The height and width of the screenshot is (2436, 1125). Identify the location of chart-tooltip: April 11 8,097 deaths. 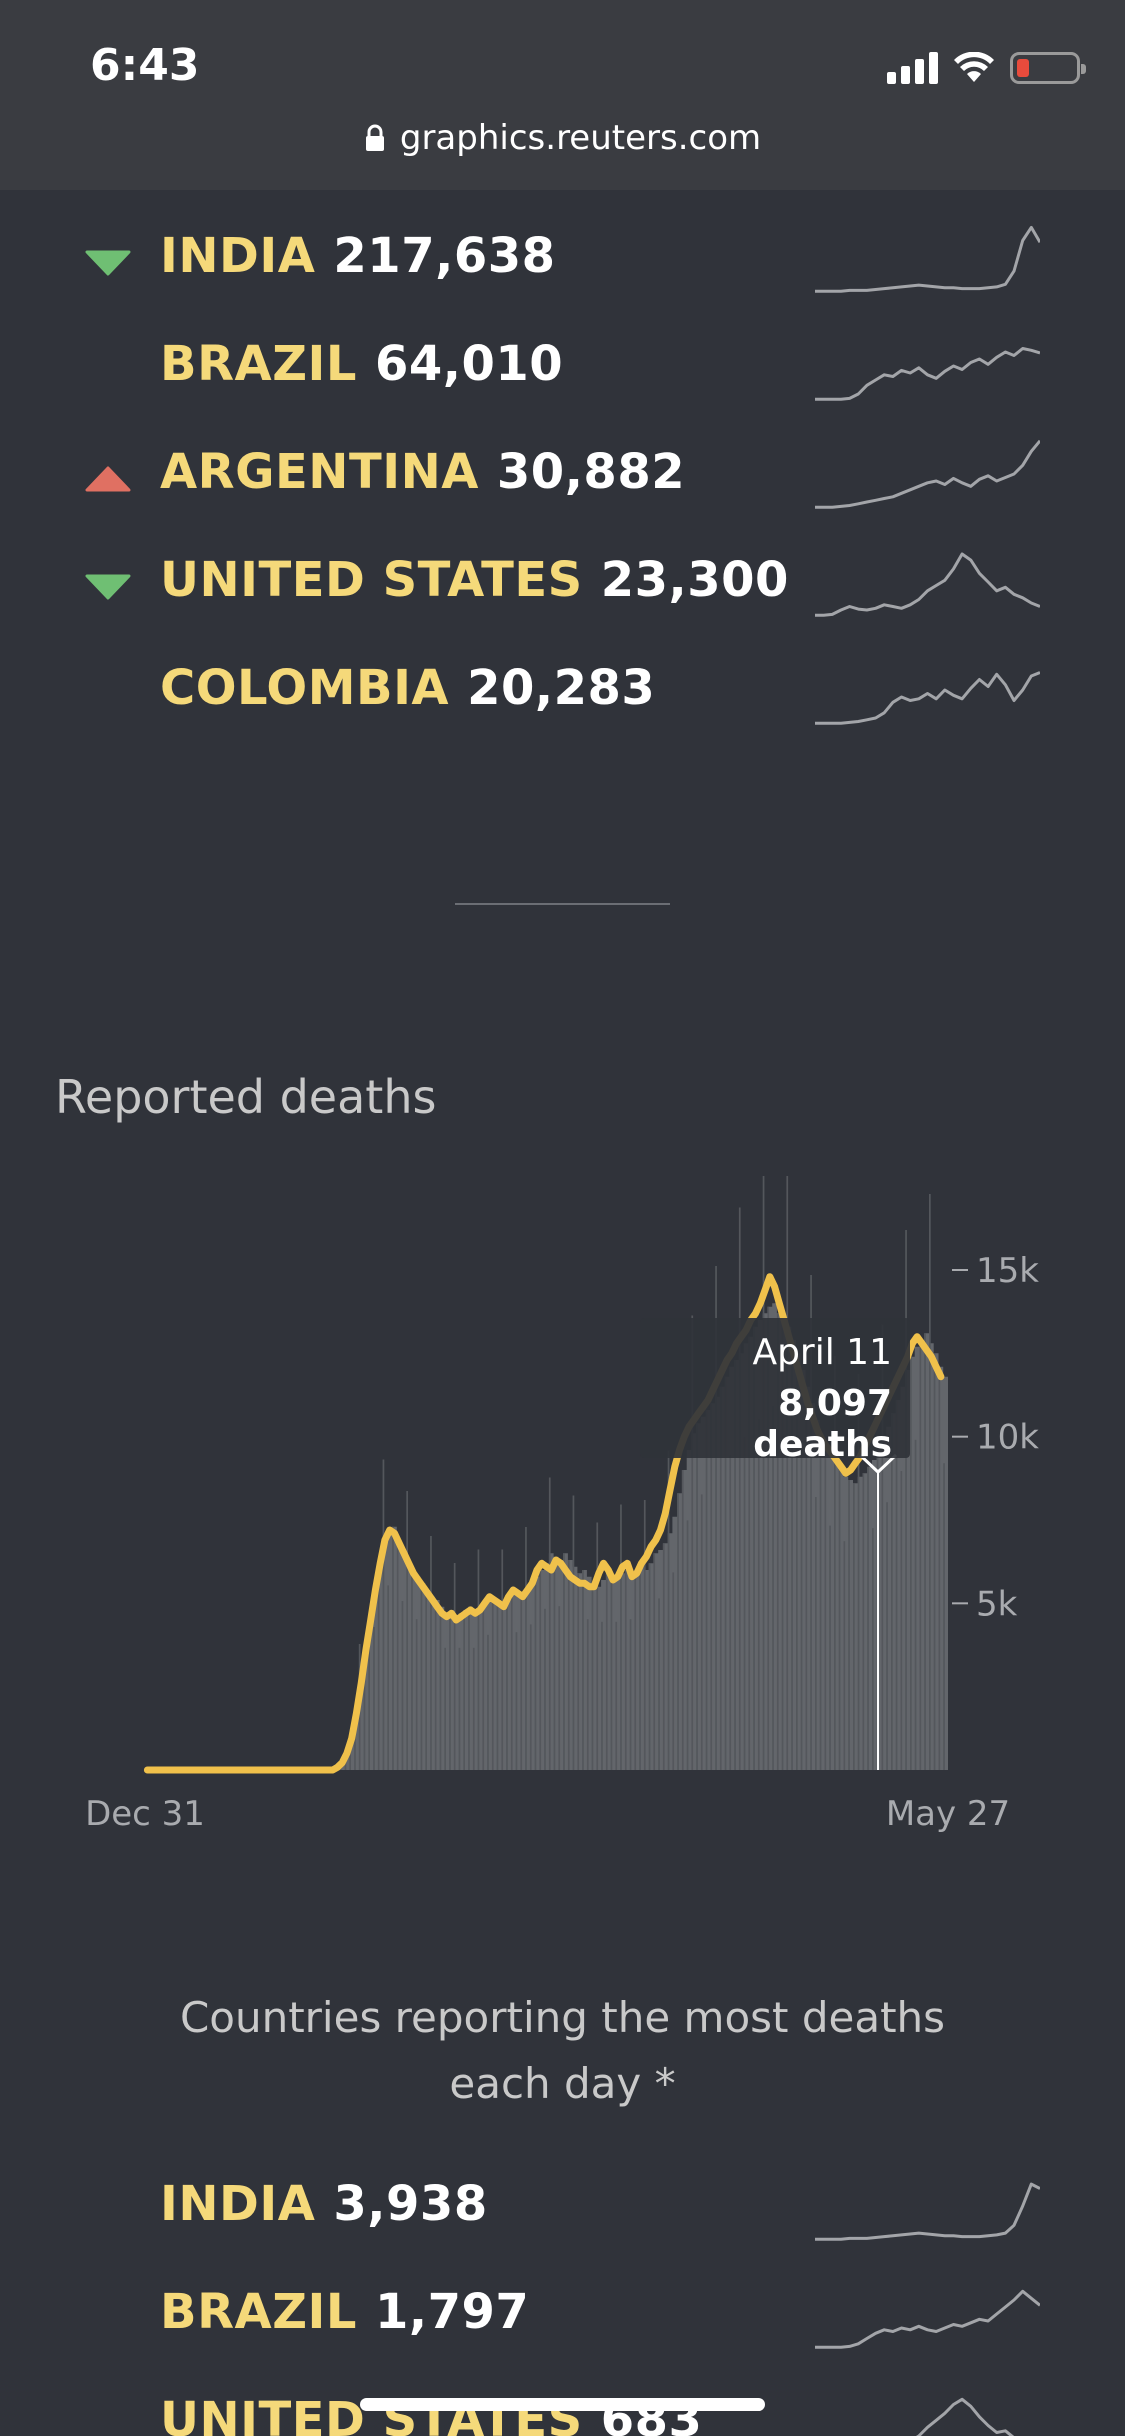
(775, 1391).